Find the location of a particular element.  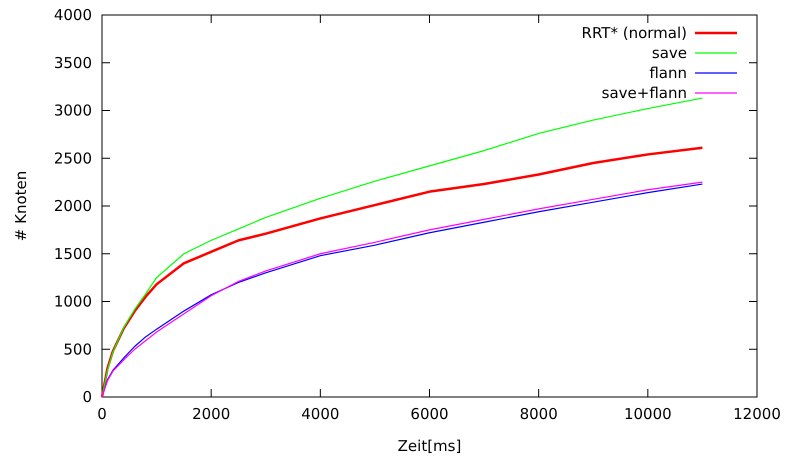

x-tick-label: 12000 is located at coordinates (757, 414).